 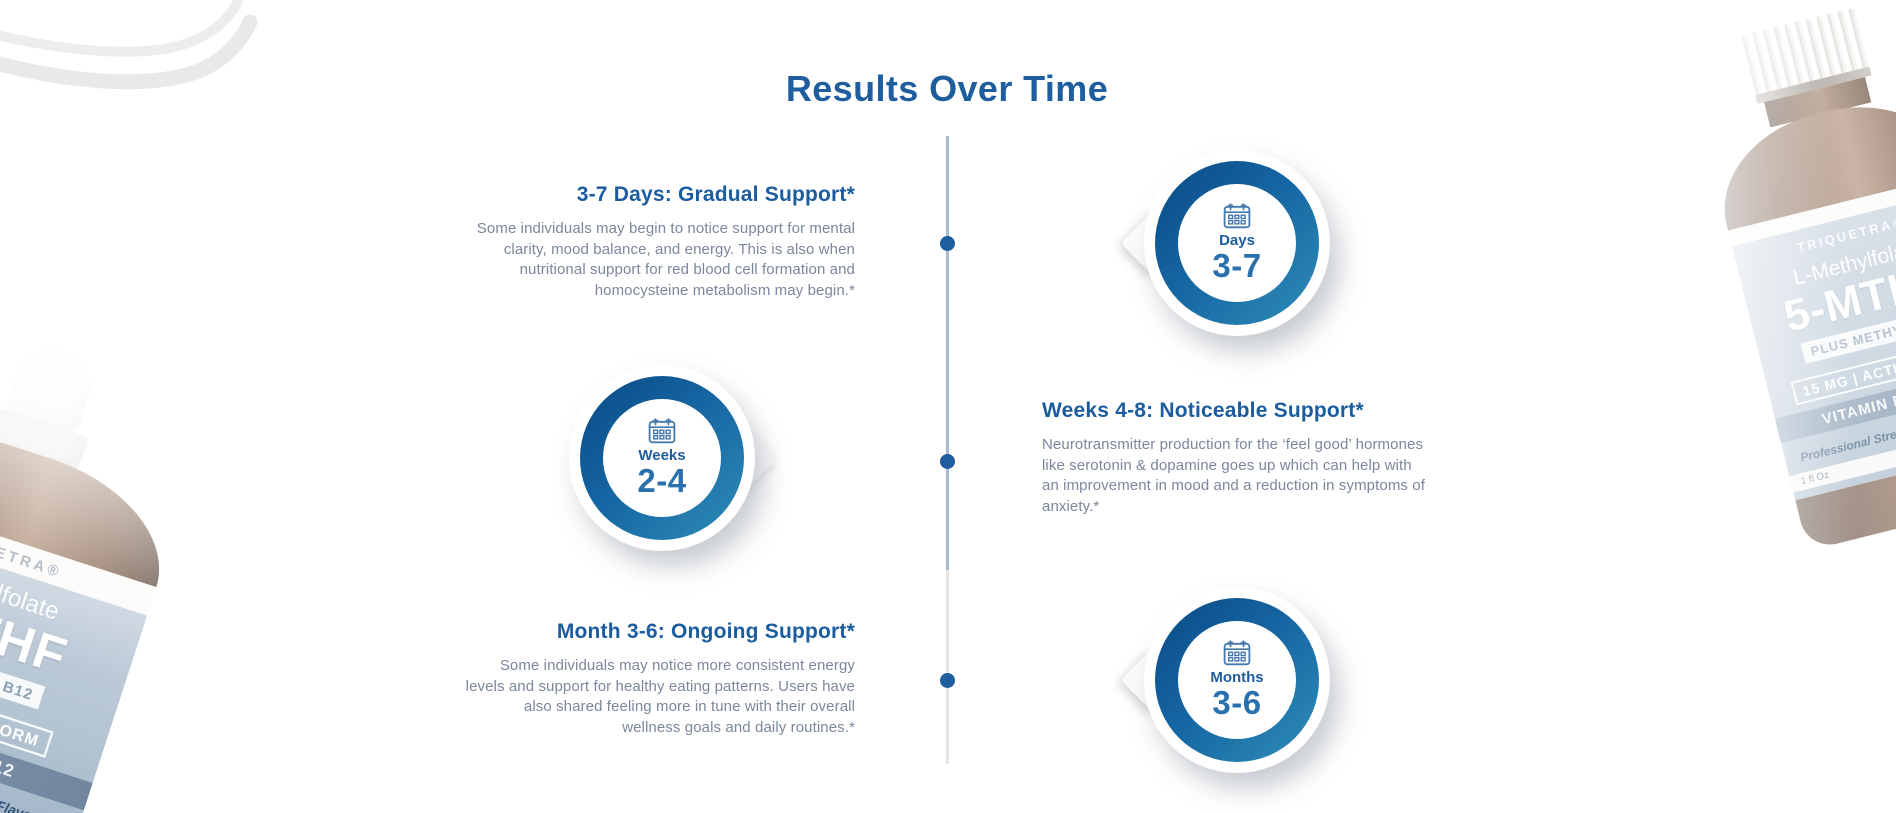 I want to click on milestone-3-heading: Month 3-6: Ongoing Support*, so click(x=705, y=631).